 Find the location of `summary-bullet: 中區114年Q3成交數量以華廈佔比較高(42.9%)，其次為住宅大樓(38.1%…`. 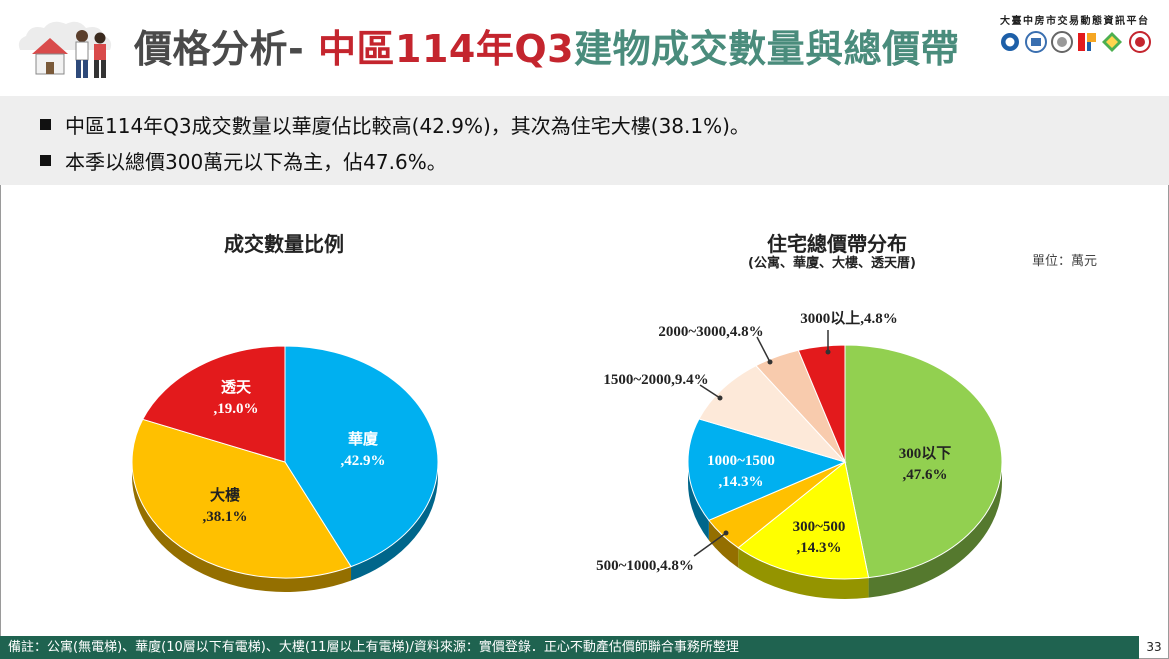

summary-bullet: 中區114年Q3成交數量以華廈佔比較高(42.9%)，其次為住宅大樓(38.1%… is located at coordinates (395, 124).